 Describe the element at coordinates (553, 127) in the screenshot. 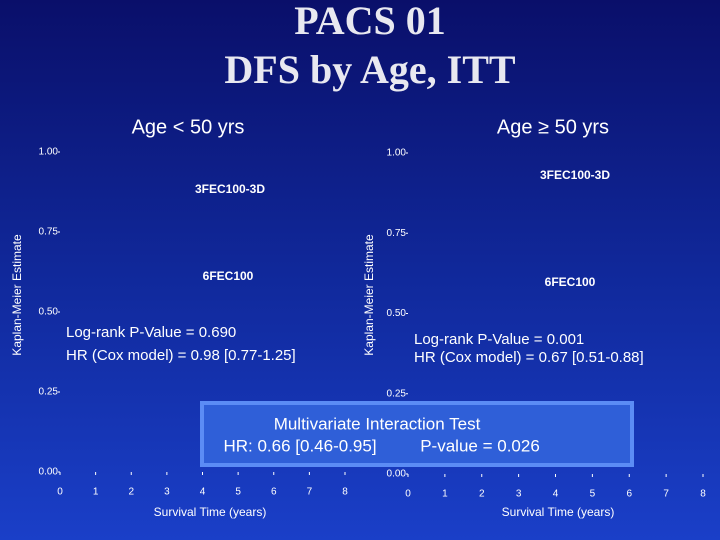

I see `chart-title: Age ≥ 50 yrs` at that location.